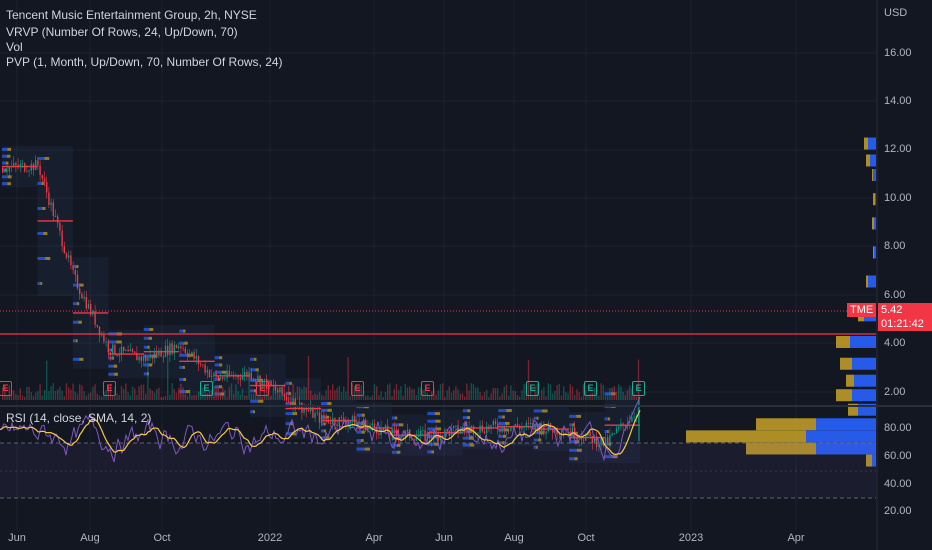 This screenshot has height=550, width=932. What do you see at coordinates (691, 538) in the screenshot?
I see `time-tick: 2023` at bounding box center [691, 538].